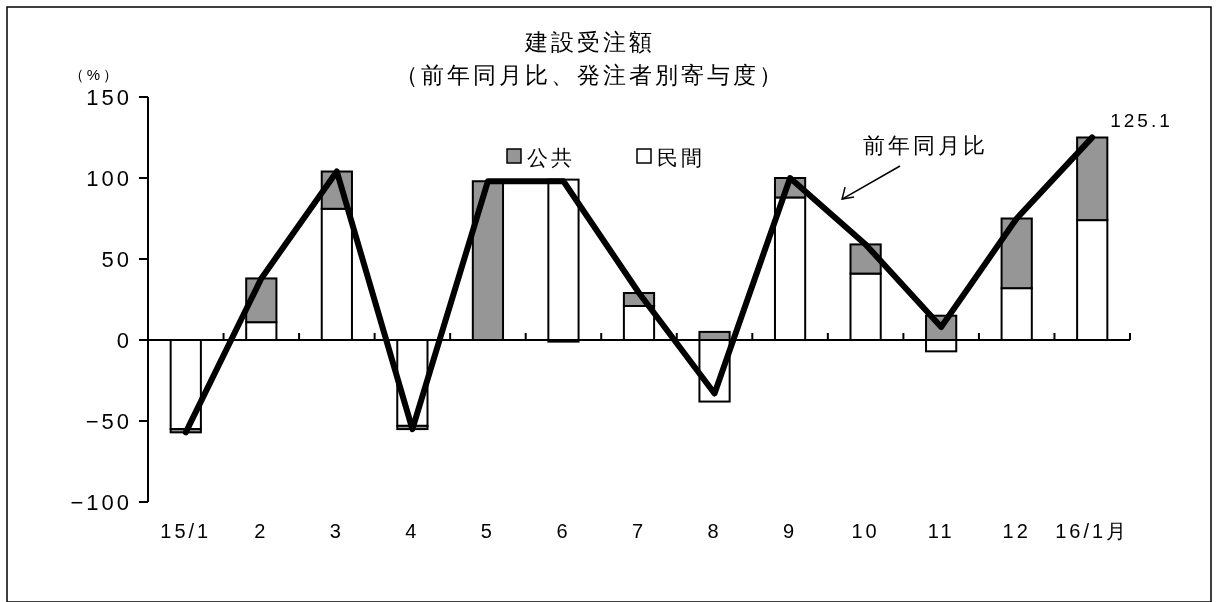  I want to click on y-tick-label: −100, so click(101, 502).